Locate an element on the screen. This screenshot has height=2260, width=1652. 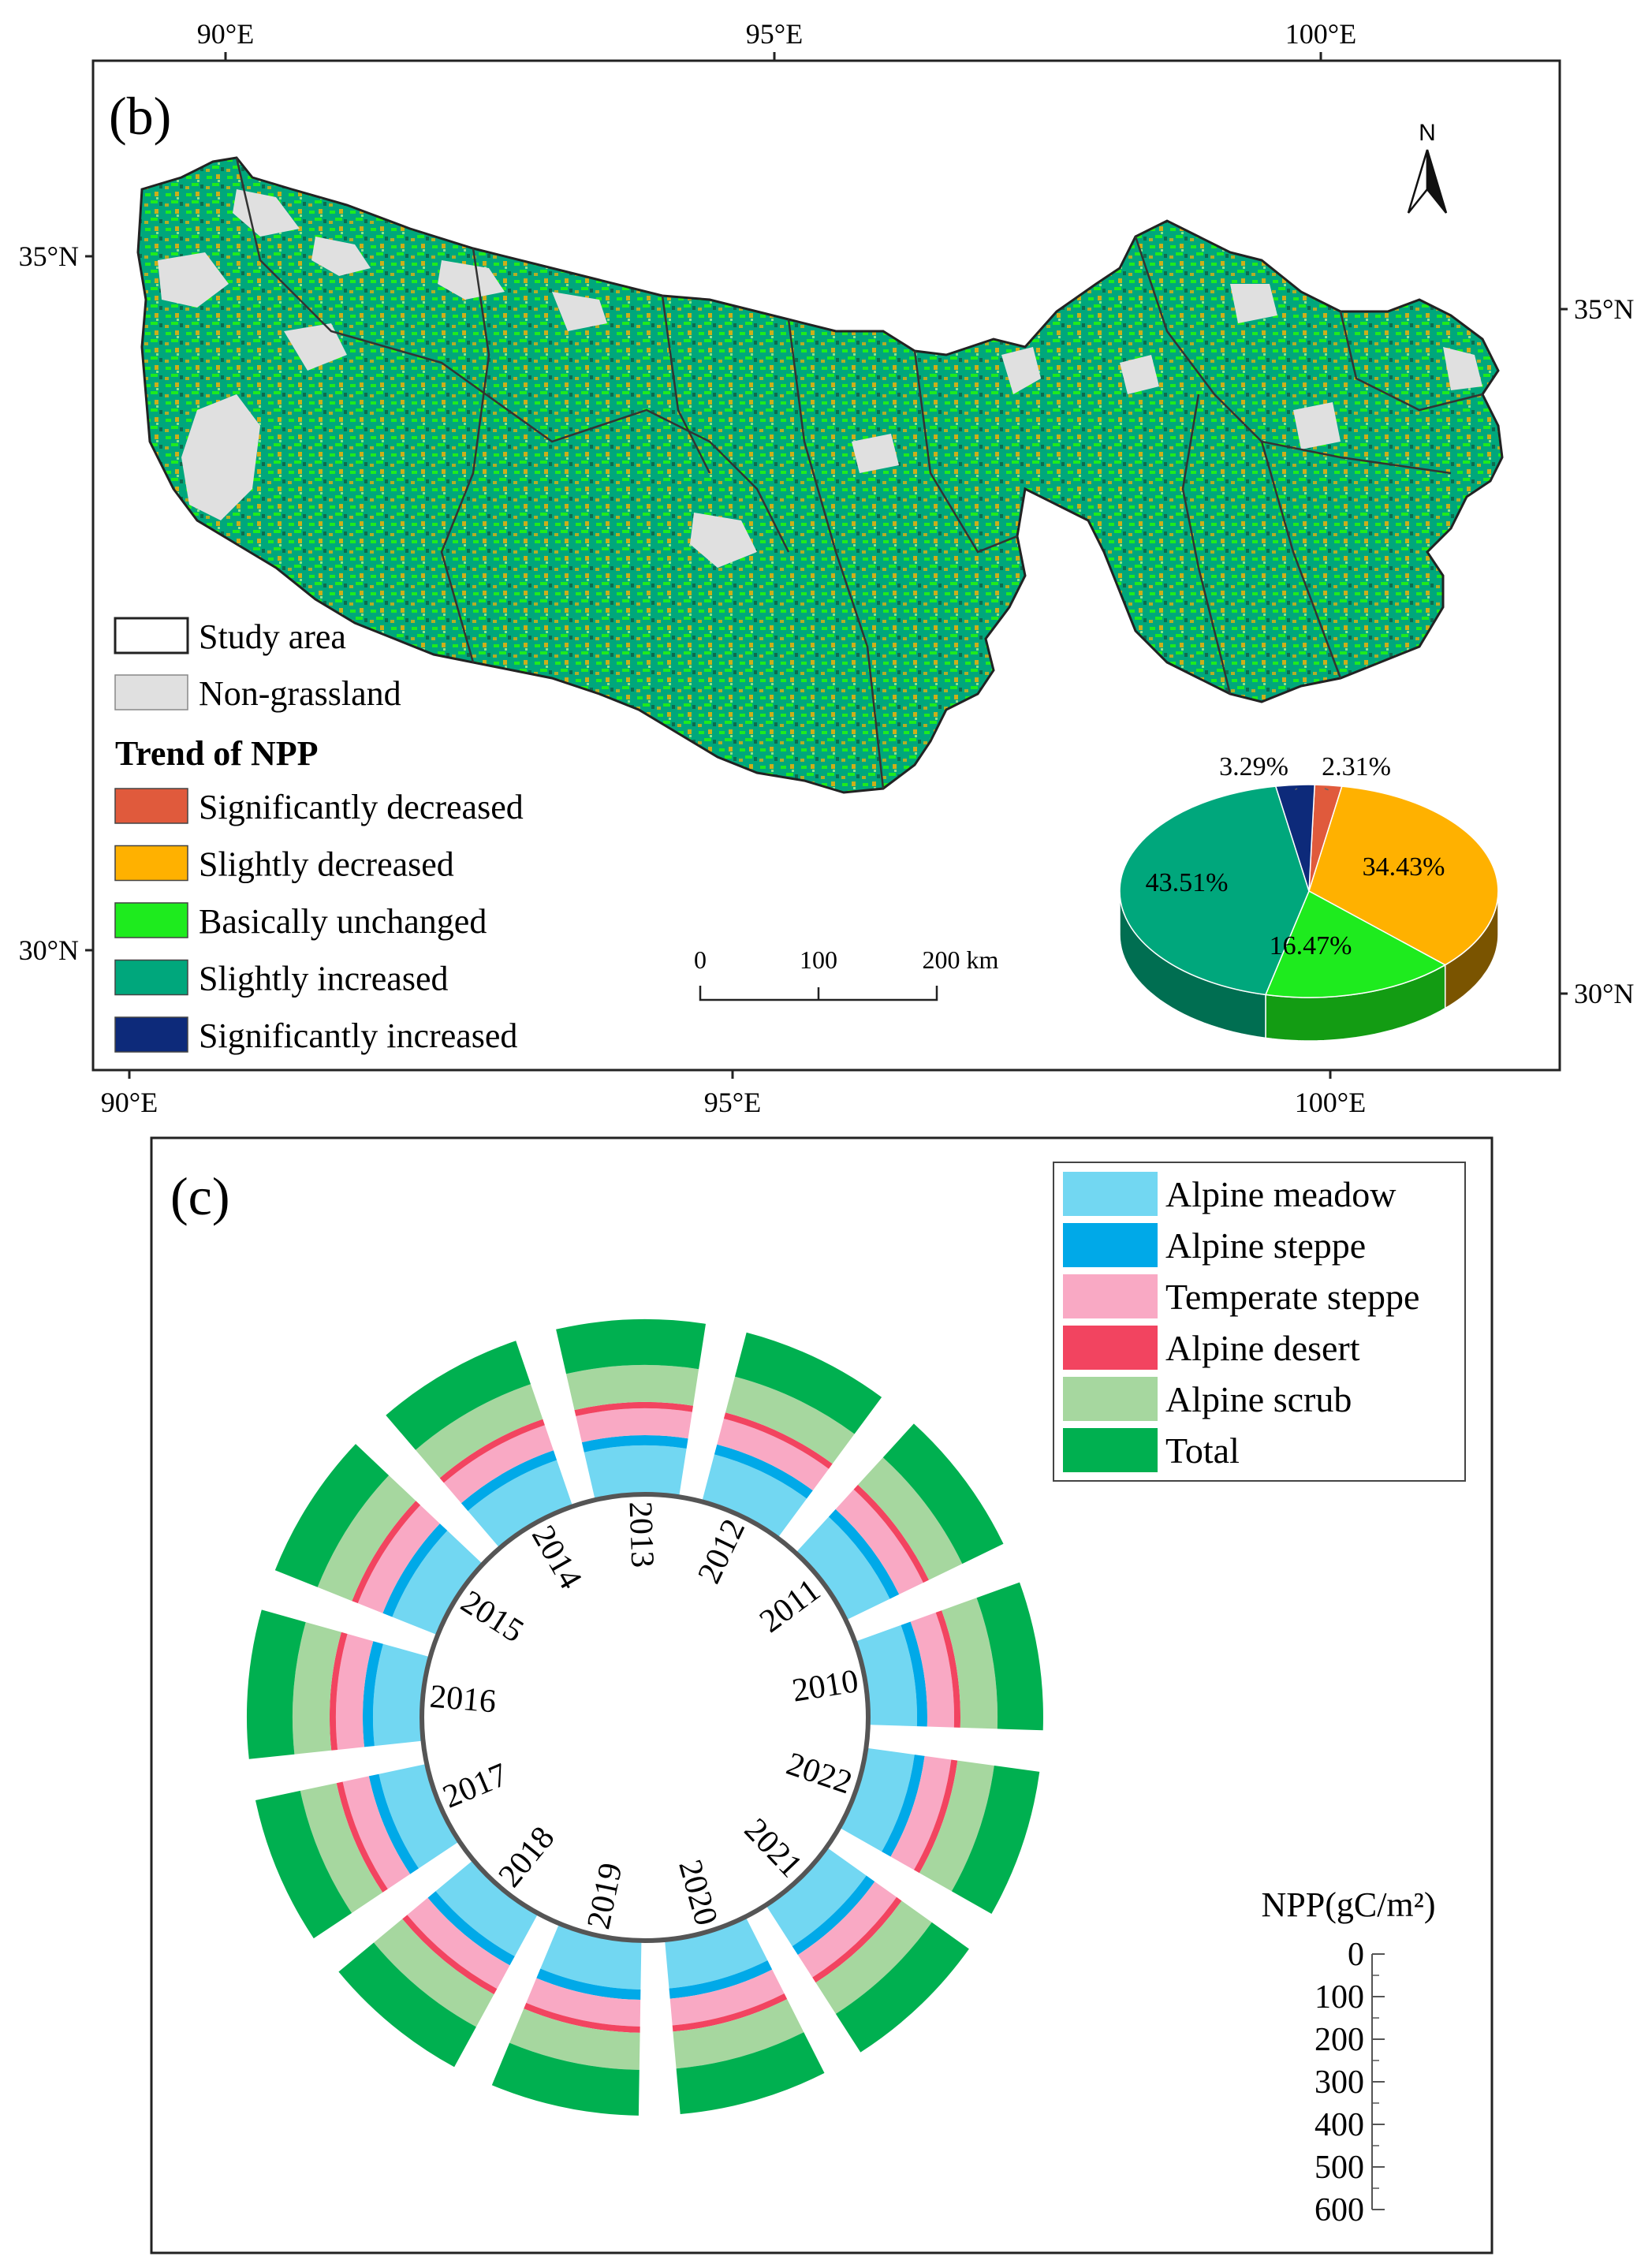
study-area-label: Study area is located at coordinates (272, 636).